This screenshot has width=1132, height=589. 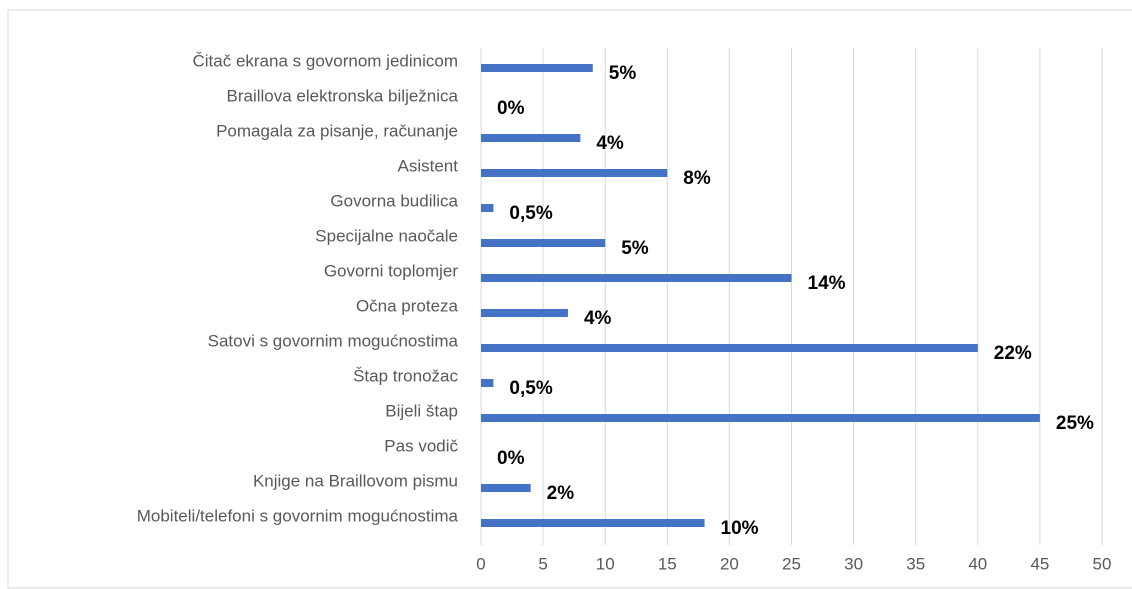 I want to click on x-tick-label: 25, so click(x=791, y=563).